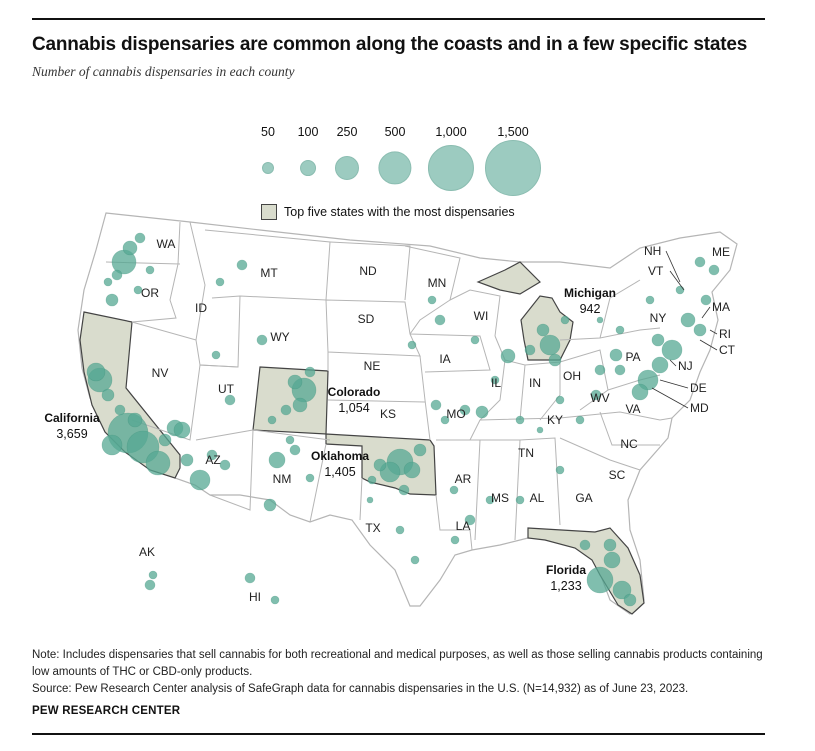 The image size is (815, 751). Describe the element at coordinates (226, 389) in the screenshot. I see `state-label-ut: UT` at that location.